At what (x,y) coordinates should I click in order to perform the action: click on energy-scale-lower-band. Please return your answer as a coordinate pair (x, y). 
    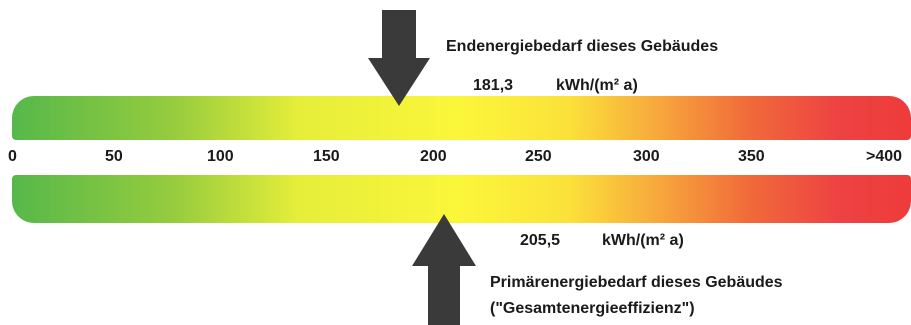
    Looking at the image, I should click on (461, 199).